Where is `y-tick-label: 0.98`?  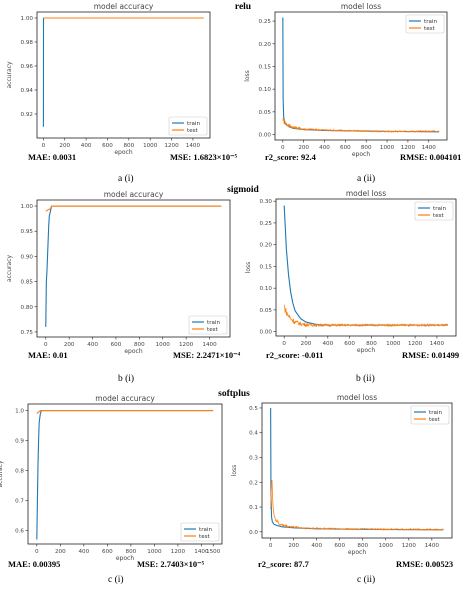
y-tick-label: 0.98 is located at coordinates (27, 43).